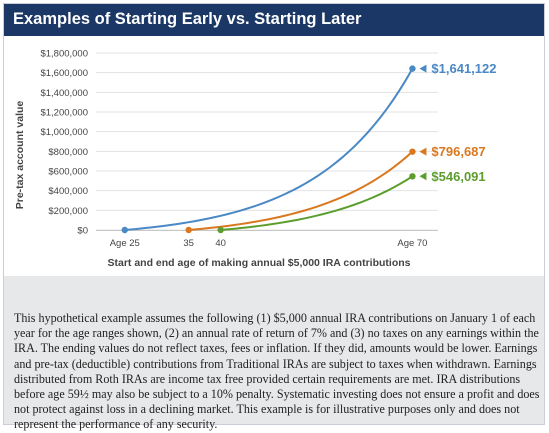  Describe the element at coordinates (412, 243) in the screenshot. I see `x-tick-label: Age 70` at that location.